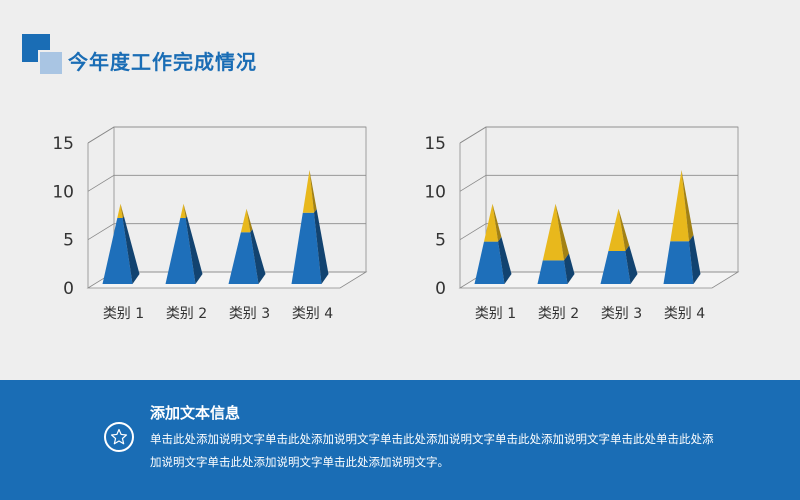 Image resolution: width=800 pixels, height=500 pixels. I want to click on left-ytick-3: 15, so click(63, 144).